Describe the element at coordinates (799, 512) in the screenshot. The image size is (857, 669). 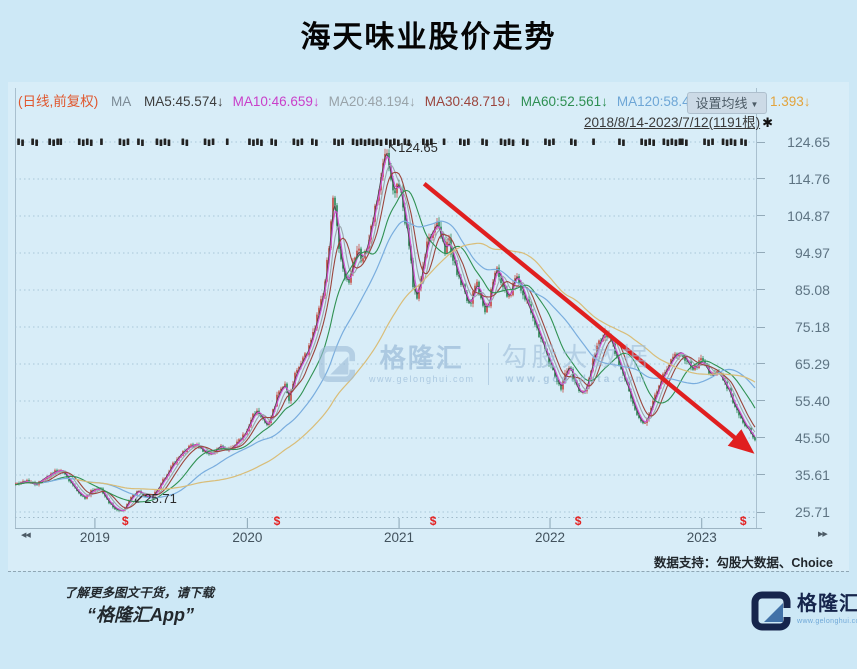
I see `y-axis-label: 25.71` at that location.